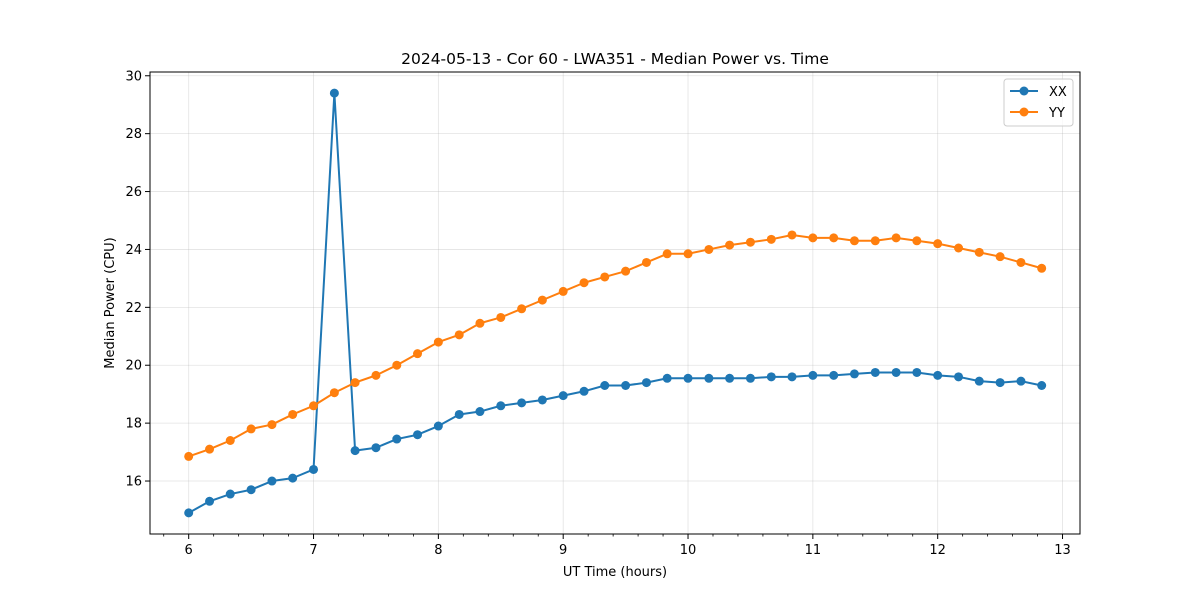  Describe the element at coordinates (189, 550) in the screenshot. I see `x-tick-label: 6` at that location.